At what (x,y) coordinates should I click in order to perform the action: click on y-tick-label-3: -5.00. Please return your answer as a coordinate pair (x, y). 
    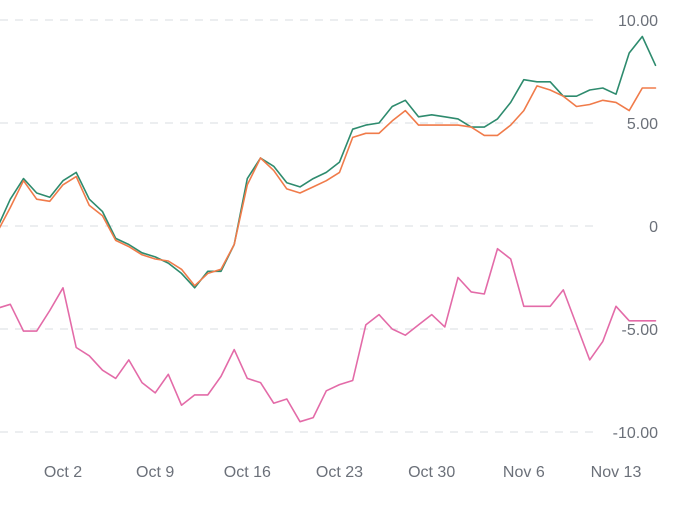
    Looking at the image, I should click on (640, 330).